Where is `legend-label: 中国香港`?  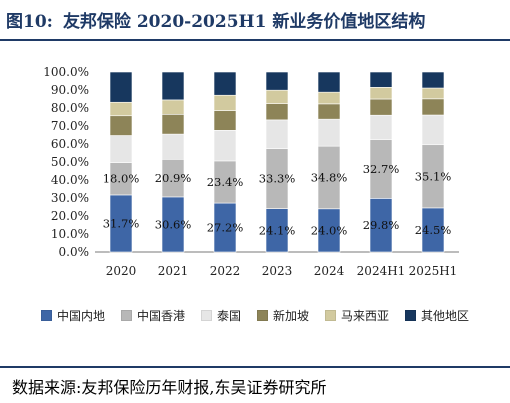 legend-label: 中国香港 is located at coordinates (160, 315).